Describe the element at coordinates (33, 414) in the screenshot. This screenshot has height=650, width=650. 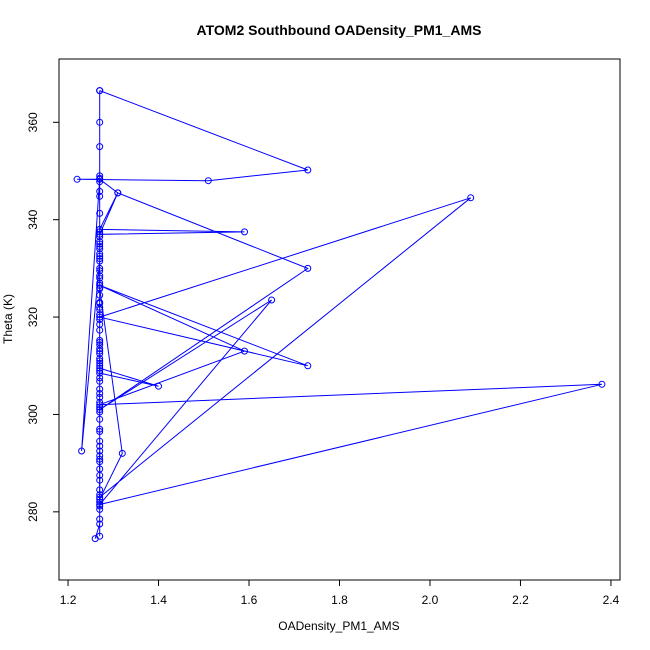
I see `y-tick-label: 300` at that location.